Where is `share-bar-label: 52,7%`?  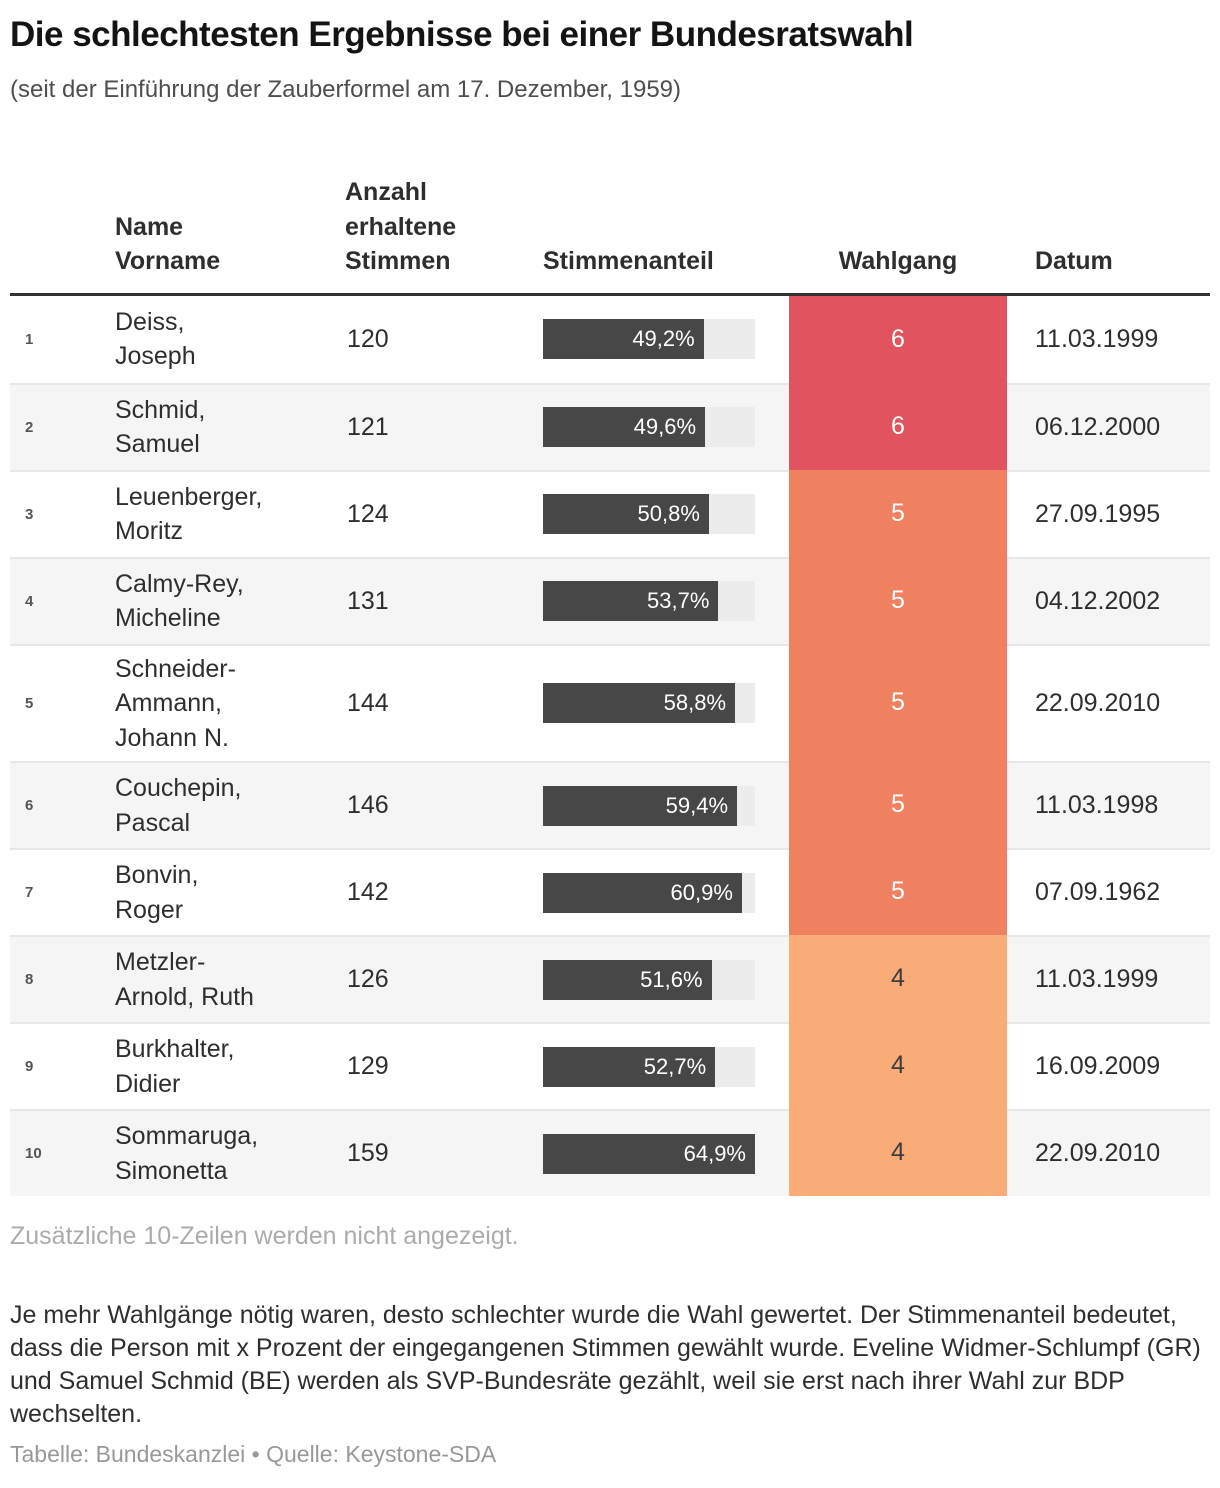
share-bar-label: 52,7% is located at coordinates (675, 1066).